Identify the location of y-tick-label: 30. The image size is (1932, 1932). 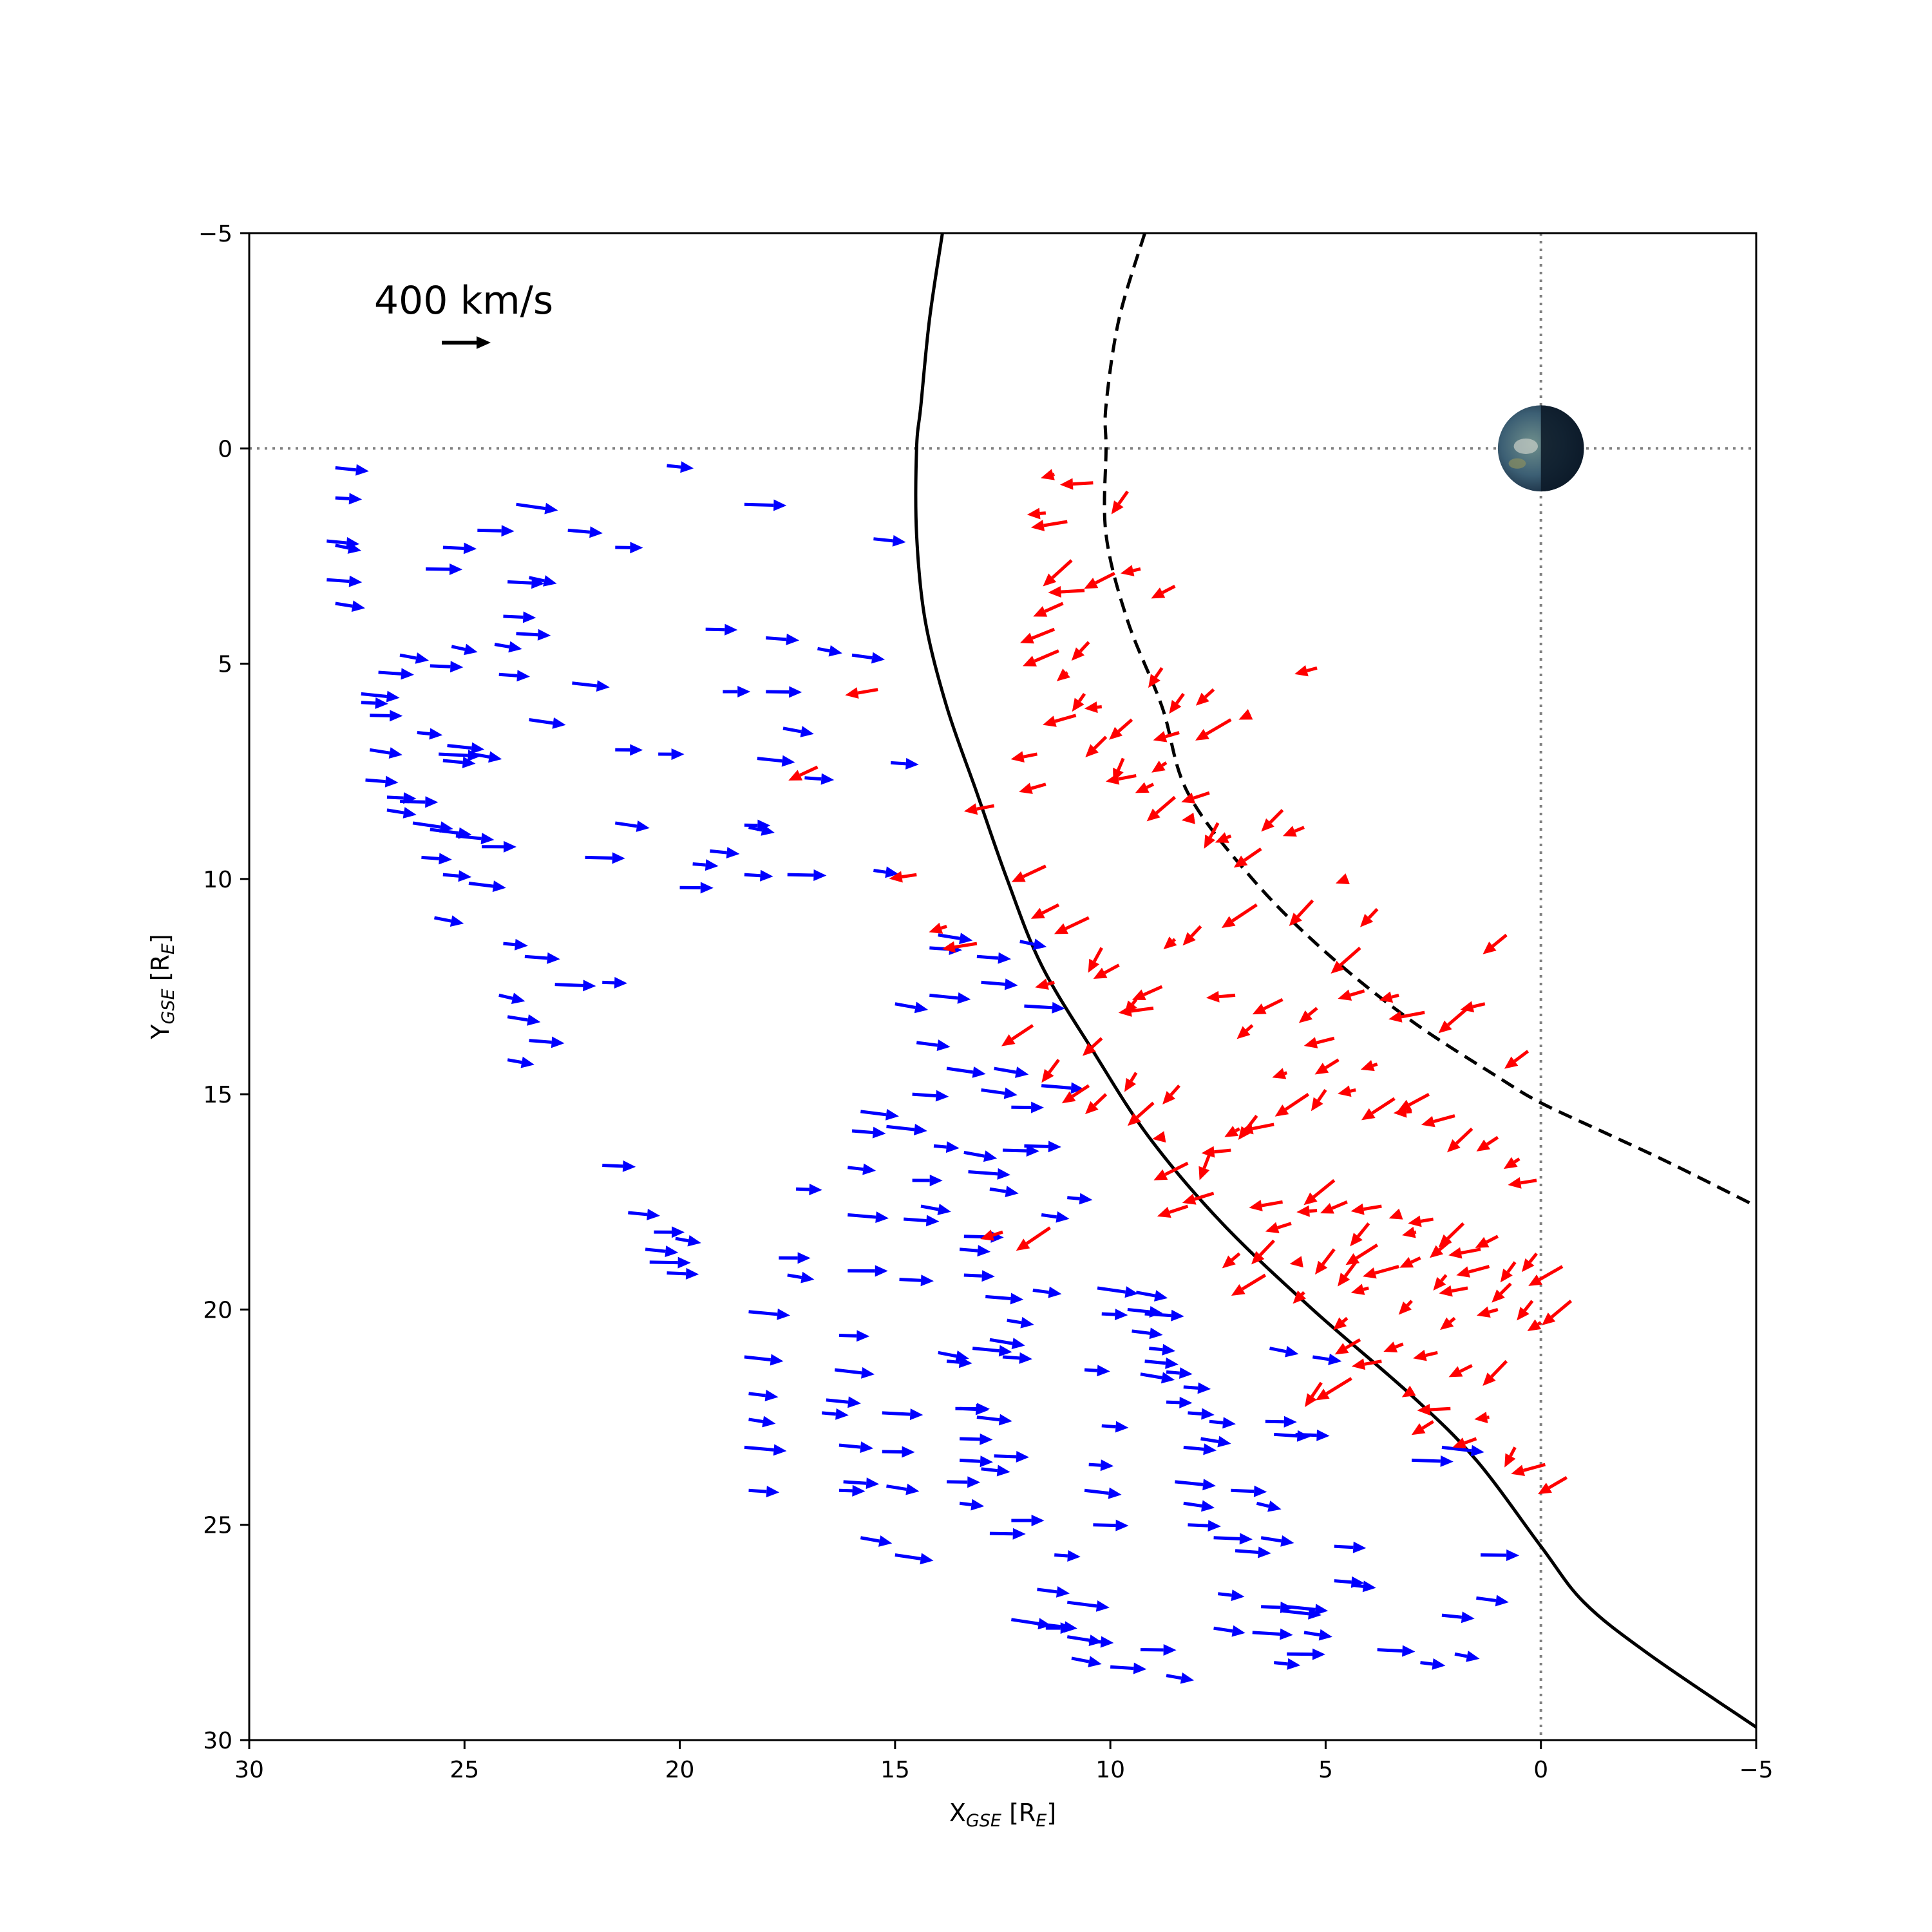
(217, 1741).